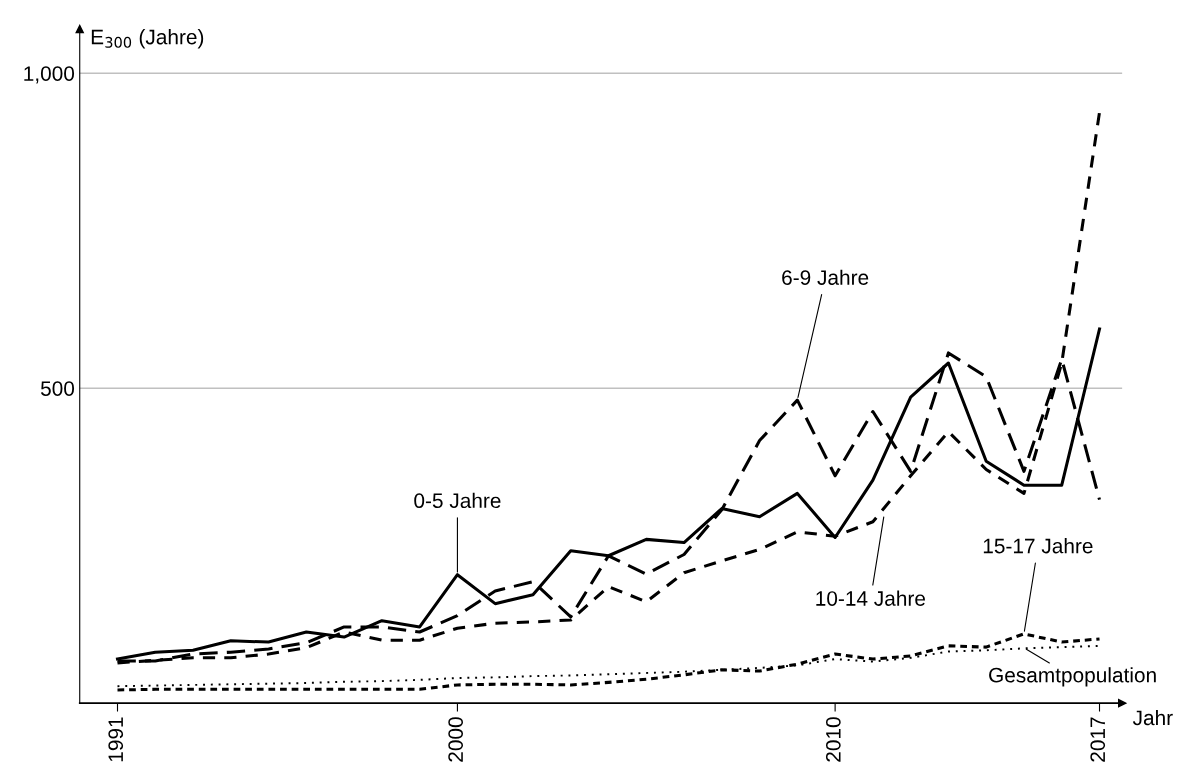  What do you see at coordinates (49, 75) in the screenshot?
I see `y-tick-label: 1,000` at bounding box center [49, 75].